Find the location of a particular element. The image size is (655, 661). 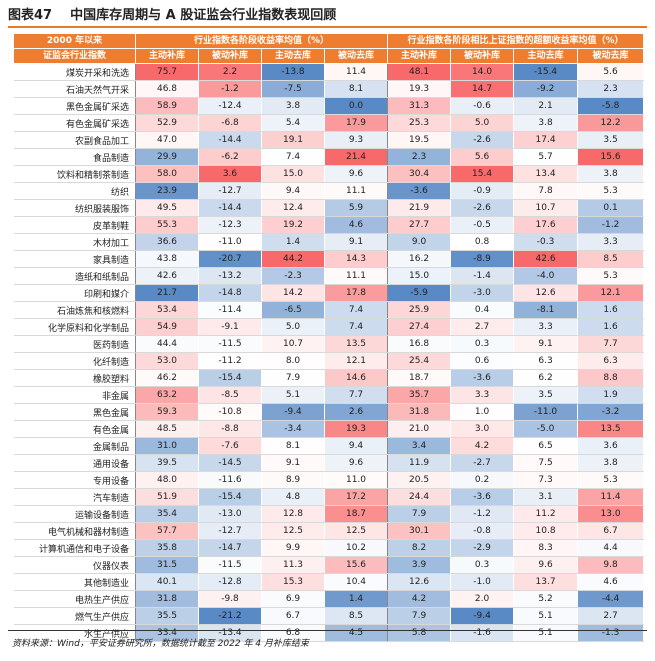

industry-name: 石油天然气开采 is located at coordinates (74, 89).